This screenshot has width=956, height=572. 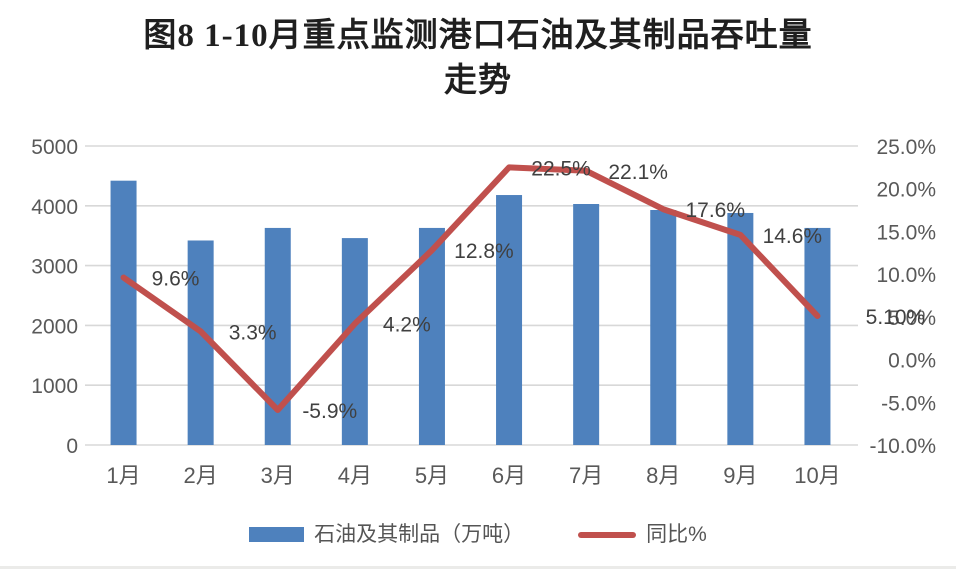 I want to click on x-axis-label: 4月, so click(x=355, y=475).